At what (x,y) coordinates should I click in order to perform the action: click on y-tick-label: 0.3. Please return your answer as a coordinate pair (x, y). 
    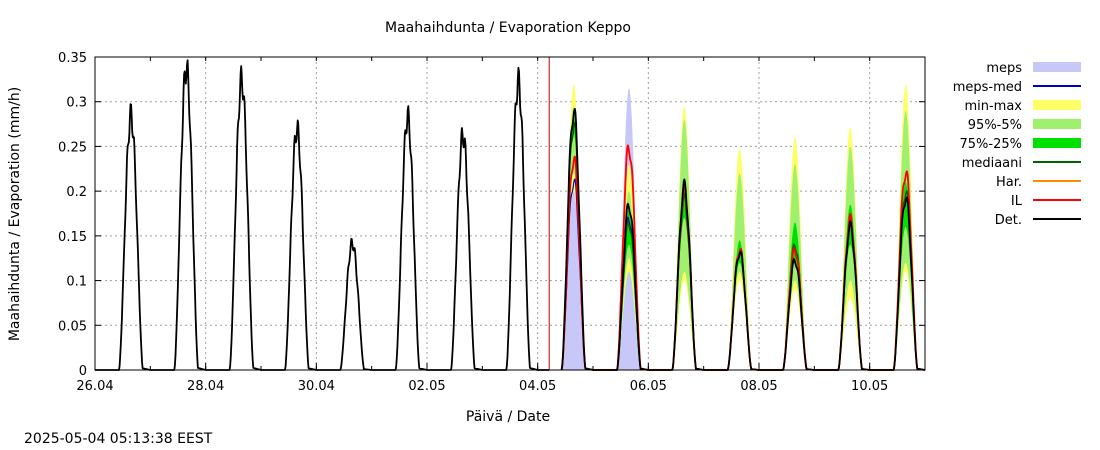
    Looking at the image, I should click on (76, 103).